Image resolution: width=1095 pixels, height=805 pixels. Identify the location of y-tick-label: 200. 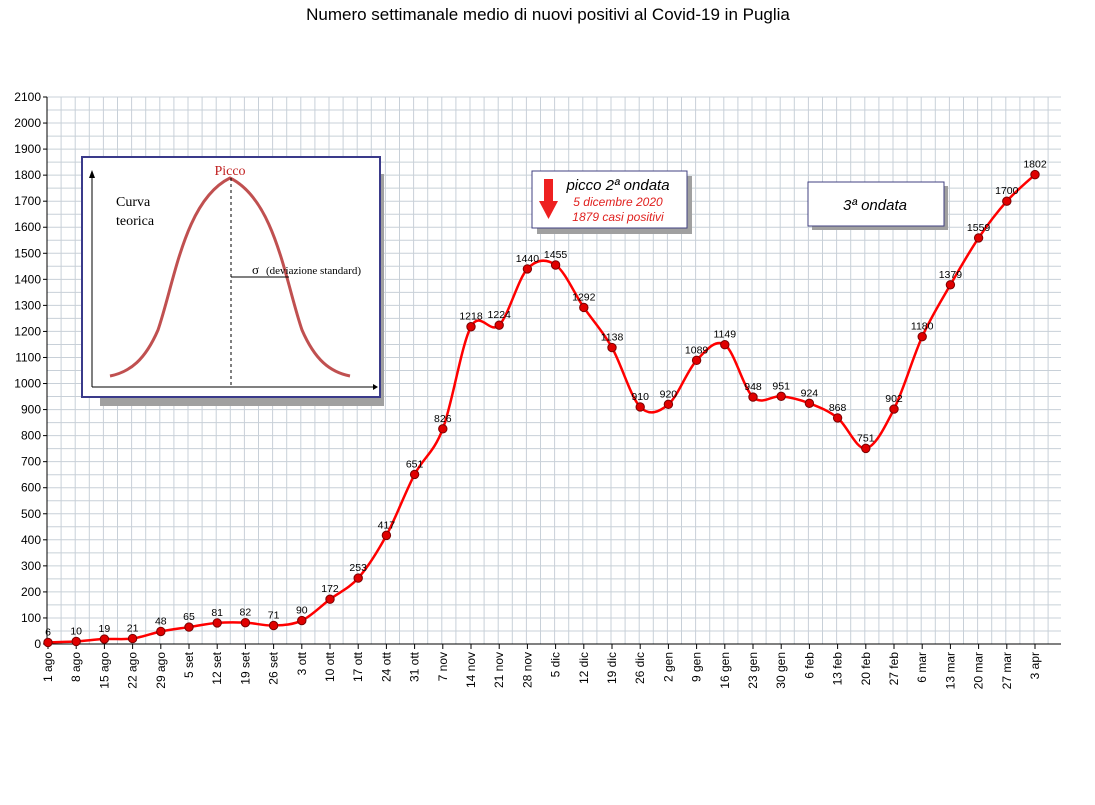
(31, 592).